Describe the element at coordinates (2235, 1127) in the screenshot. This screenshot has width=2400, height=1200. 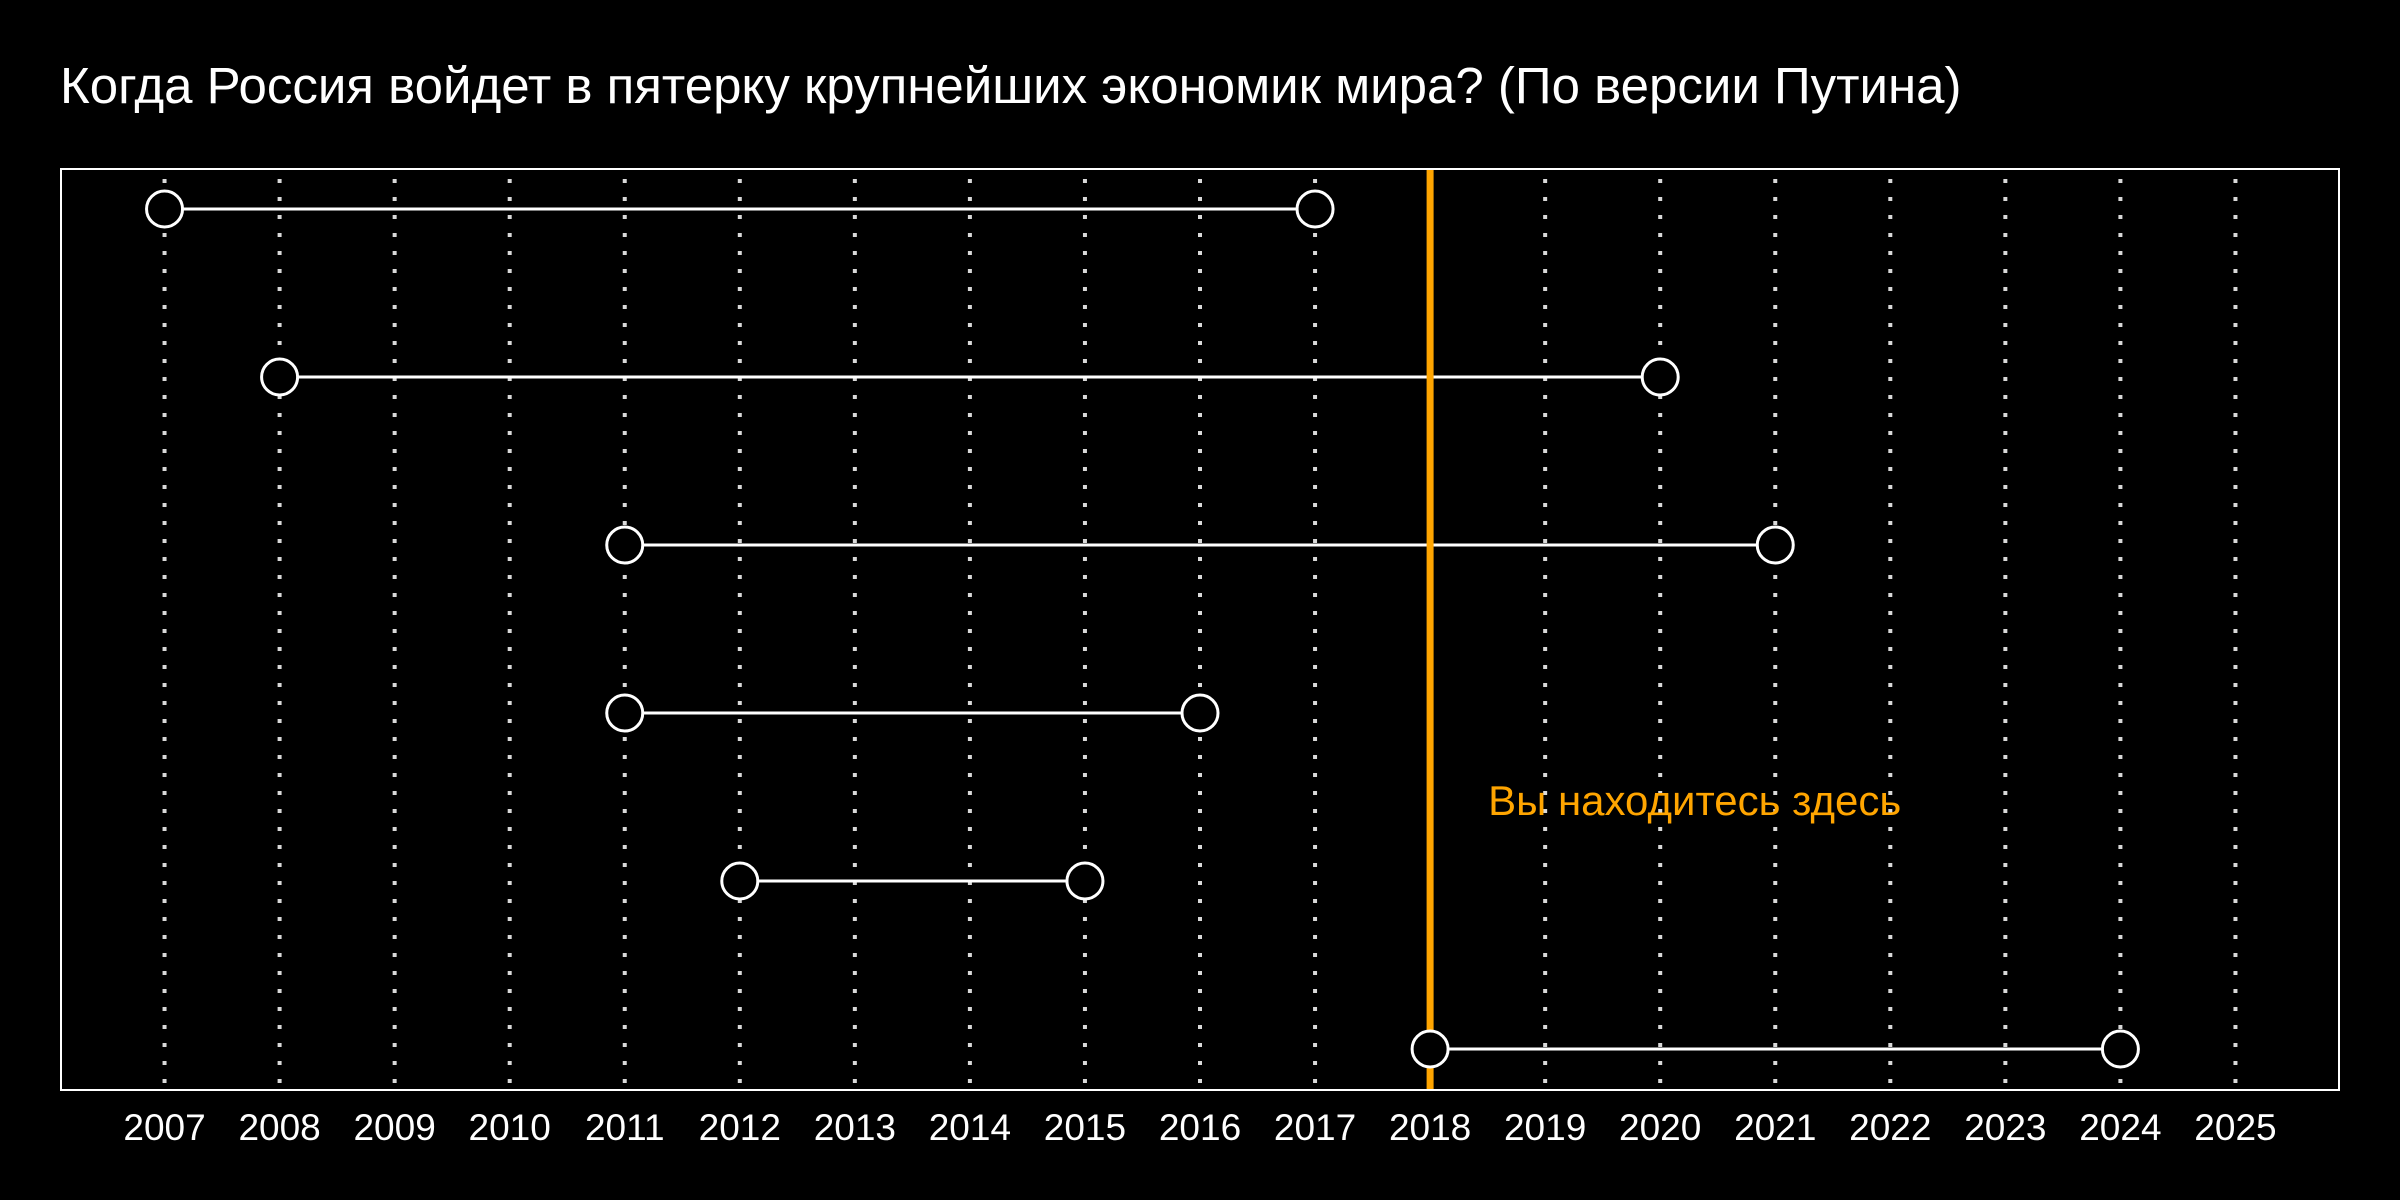
I see `x-tick-label-2025: 2025` at that location.